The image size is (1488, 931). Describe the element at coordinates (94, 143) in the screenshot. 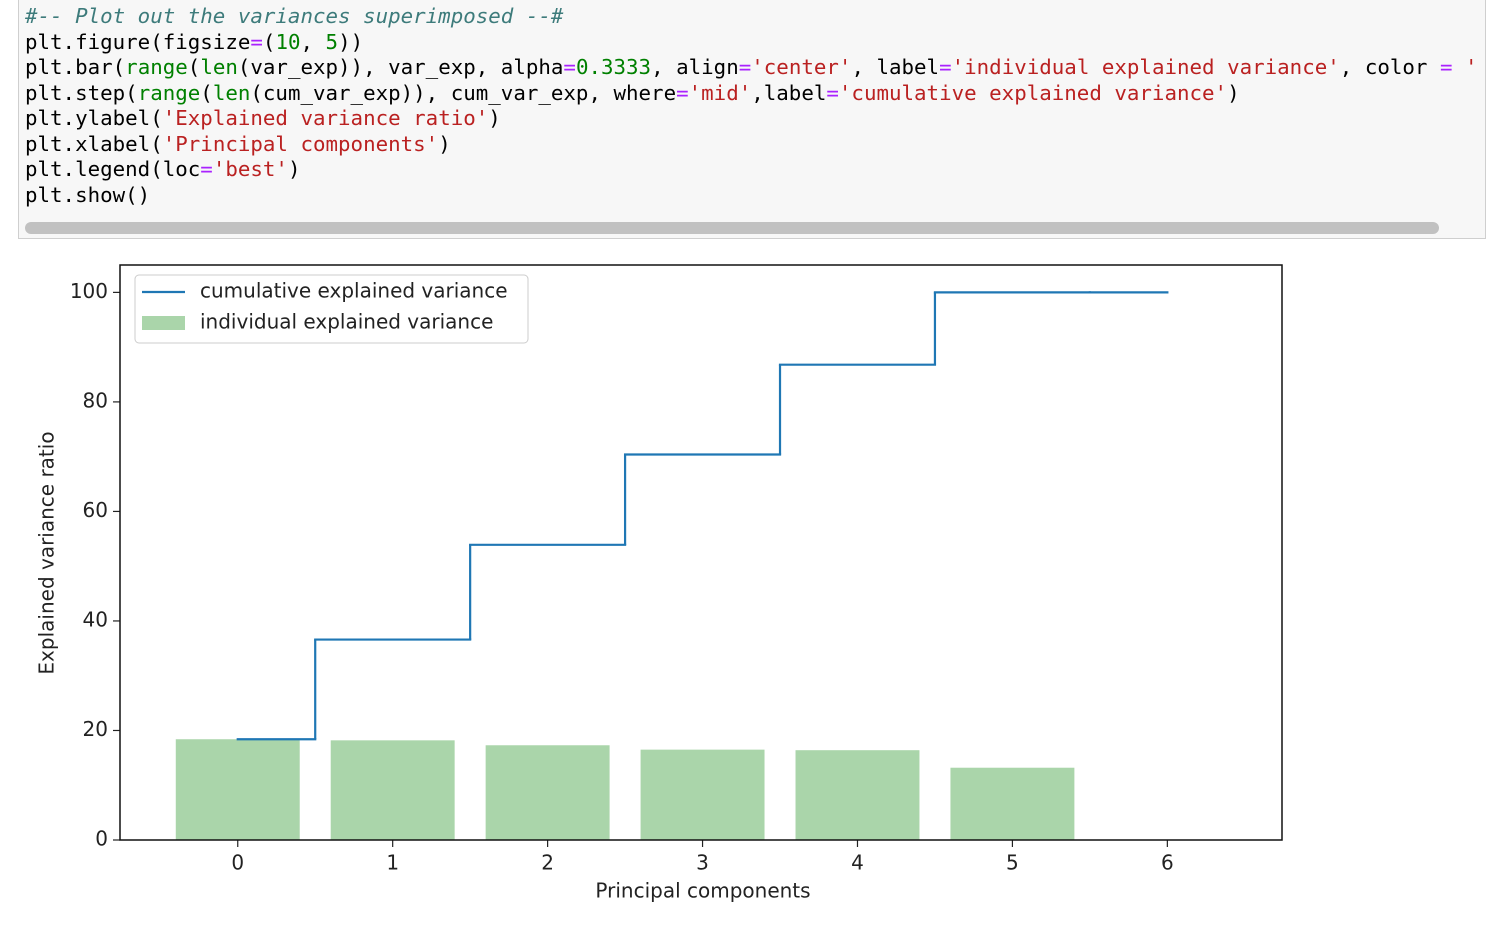

I see `code-token: plt.xlabel(` at that location.